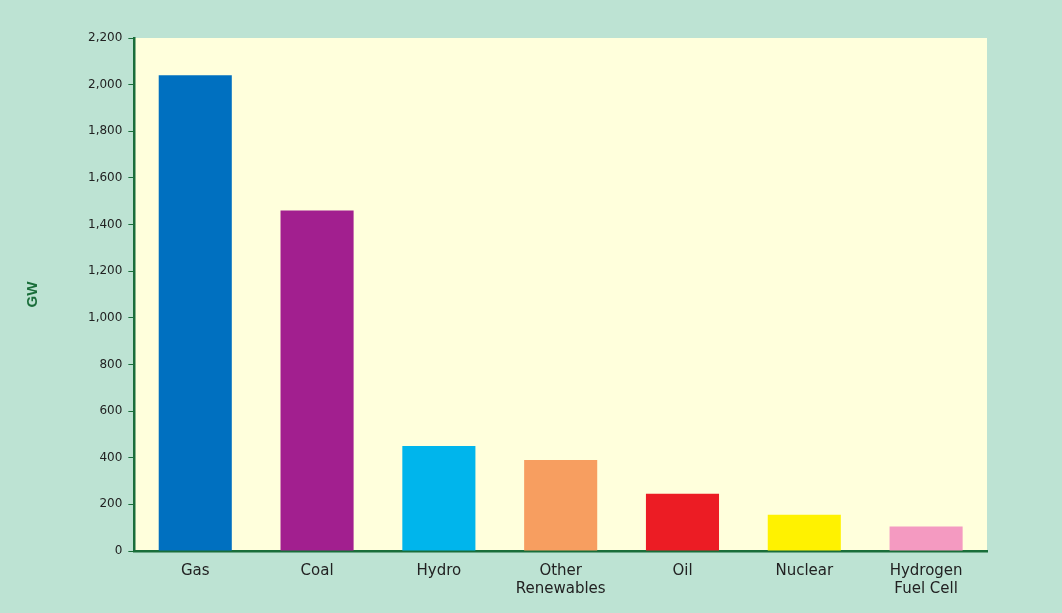  I want to click on y-tick-label: 1,600, so click(105, 177).